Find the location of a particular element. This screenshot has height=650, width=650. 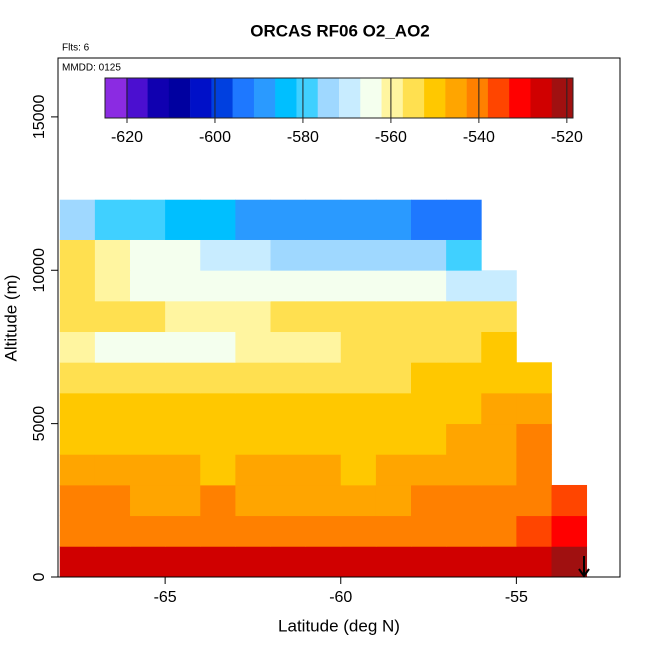

arrow is located at coordinates (584, 567).